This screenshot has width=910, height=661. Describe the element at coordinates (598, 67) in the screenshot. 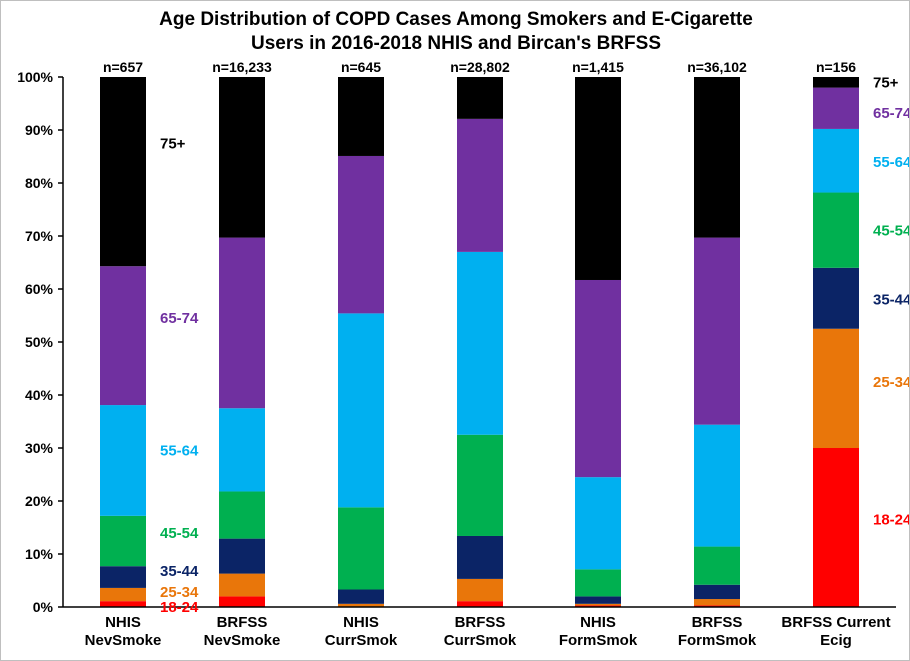

I see `sample-size-label: n=1,415` at that location.